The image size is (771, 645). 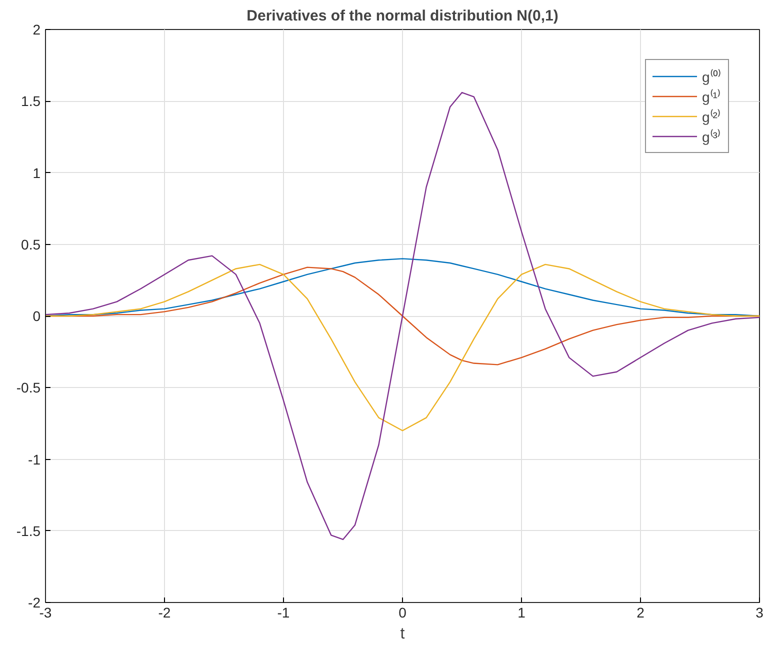 What do you see at coordinates (34, 602) in the screenshot?
I see `y-tick-label: -2` at bounding box center [34, 602].